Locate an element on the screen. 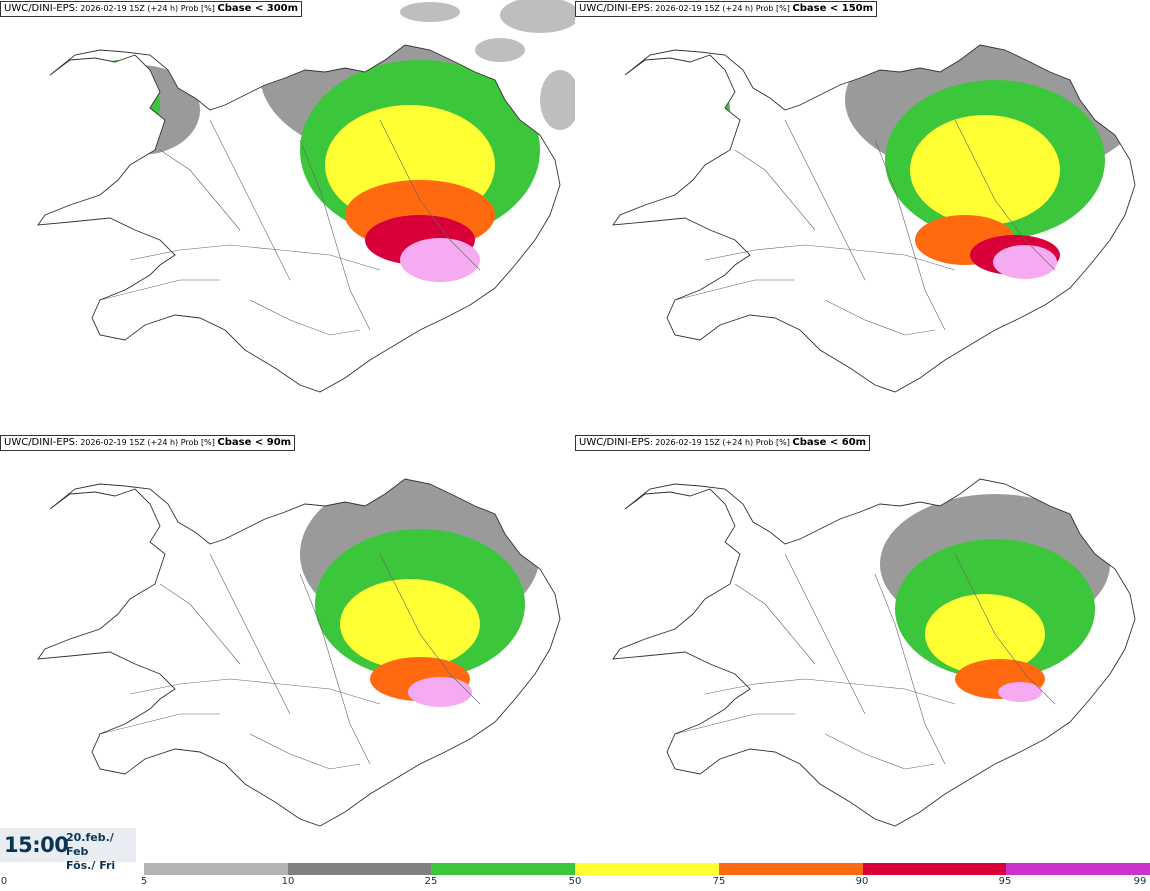 The height and width of the screenshot is (891, 1150). colorbar-tick: 99 is located at coordinates (1140, 881).